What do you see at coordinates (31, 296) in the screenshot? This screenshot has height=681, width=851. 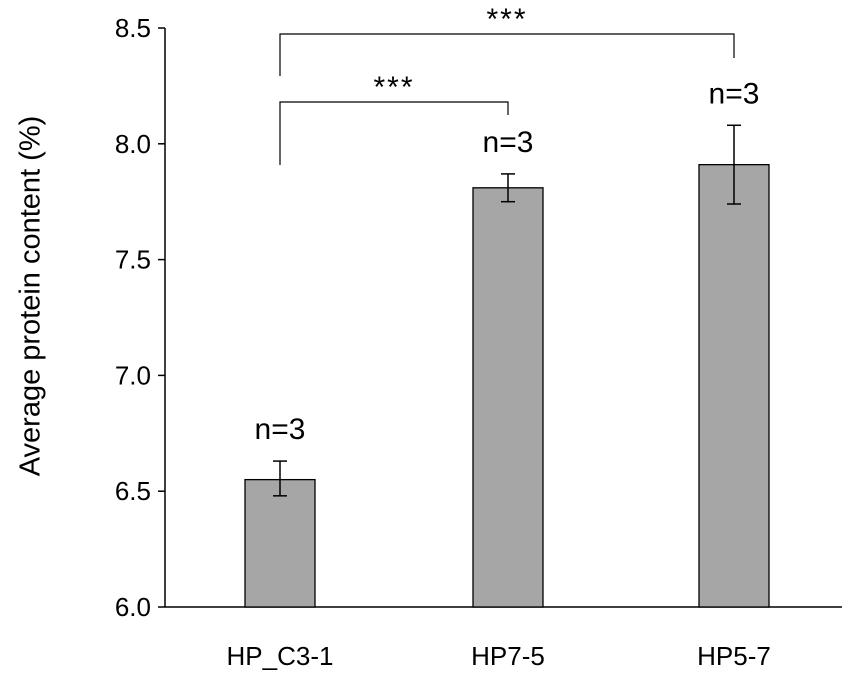 I see `y-axis-label: Average protein content (%)` at bounding box center [31, 296].